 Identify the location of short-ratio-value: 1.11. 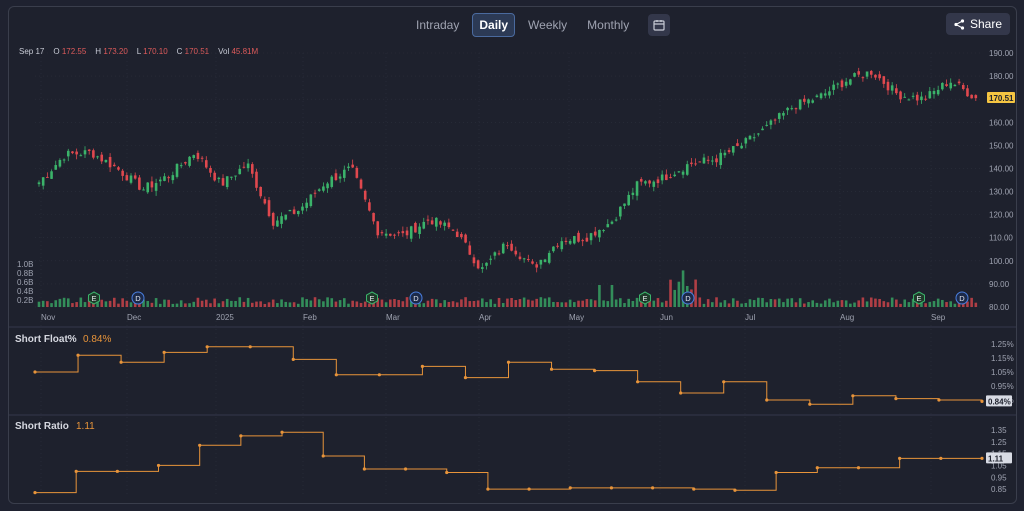
(85, 426).